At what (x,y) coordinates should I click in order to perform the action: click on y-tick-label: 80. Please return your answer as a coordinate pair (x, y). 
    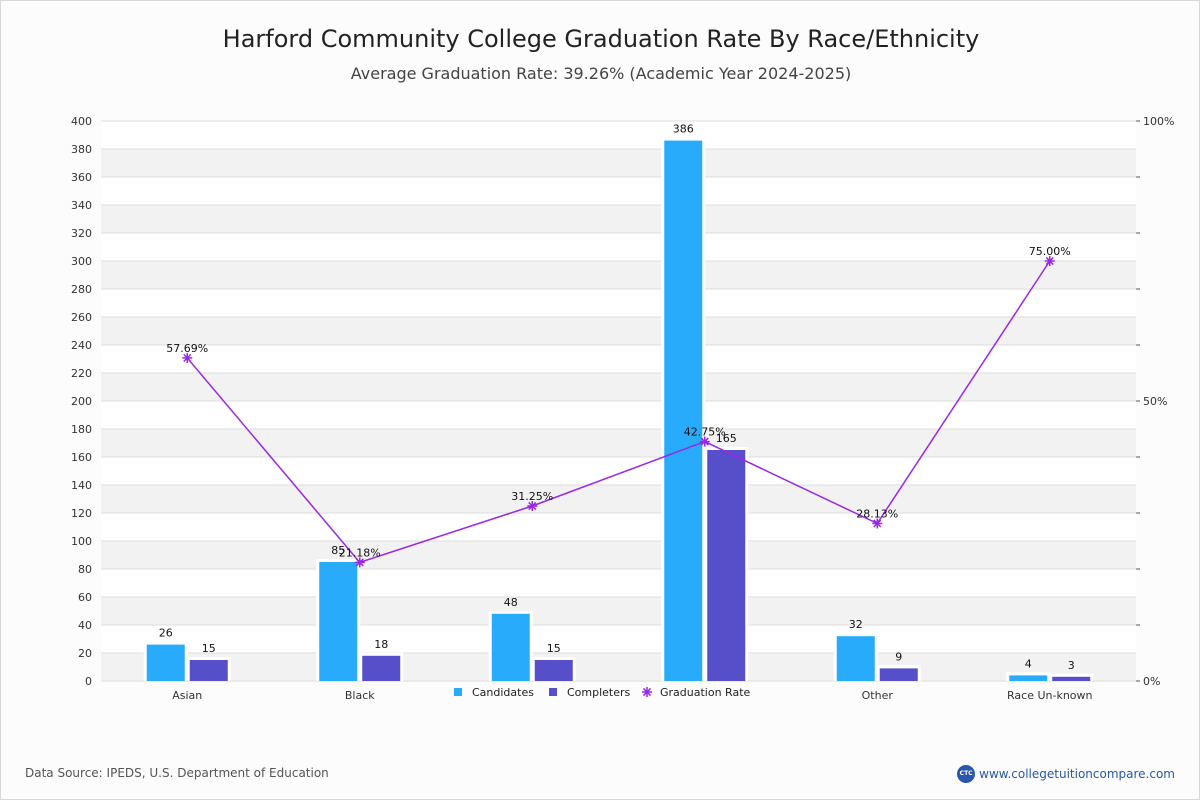
    Looking at the image, I should click on (85, 569).